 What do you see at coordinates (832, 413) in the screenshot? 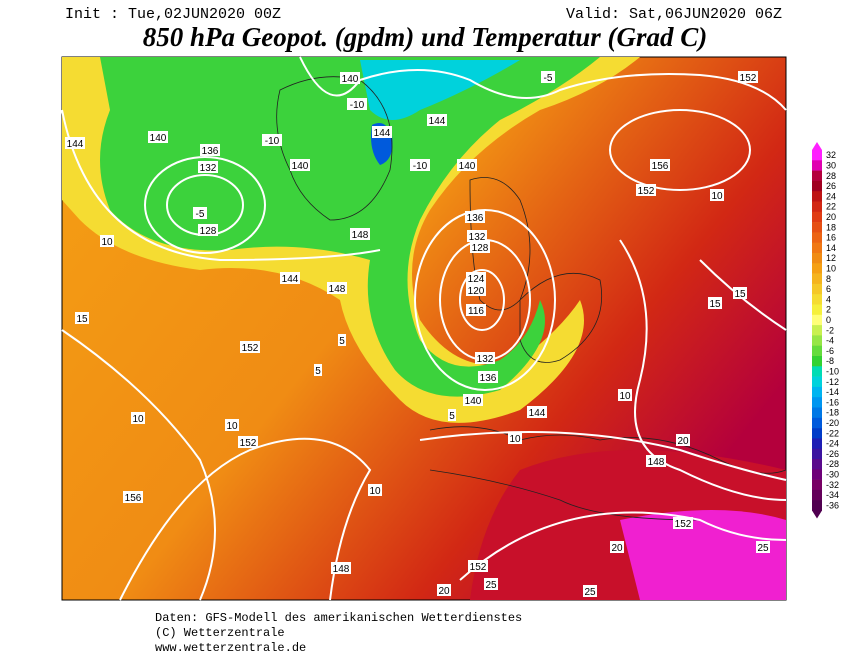
I see `colorbar-label: -18` at bounding box center [832, 413].